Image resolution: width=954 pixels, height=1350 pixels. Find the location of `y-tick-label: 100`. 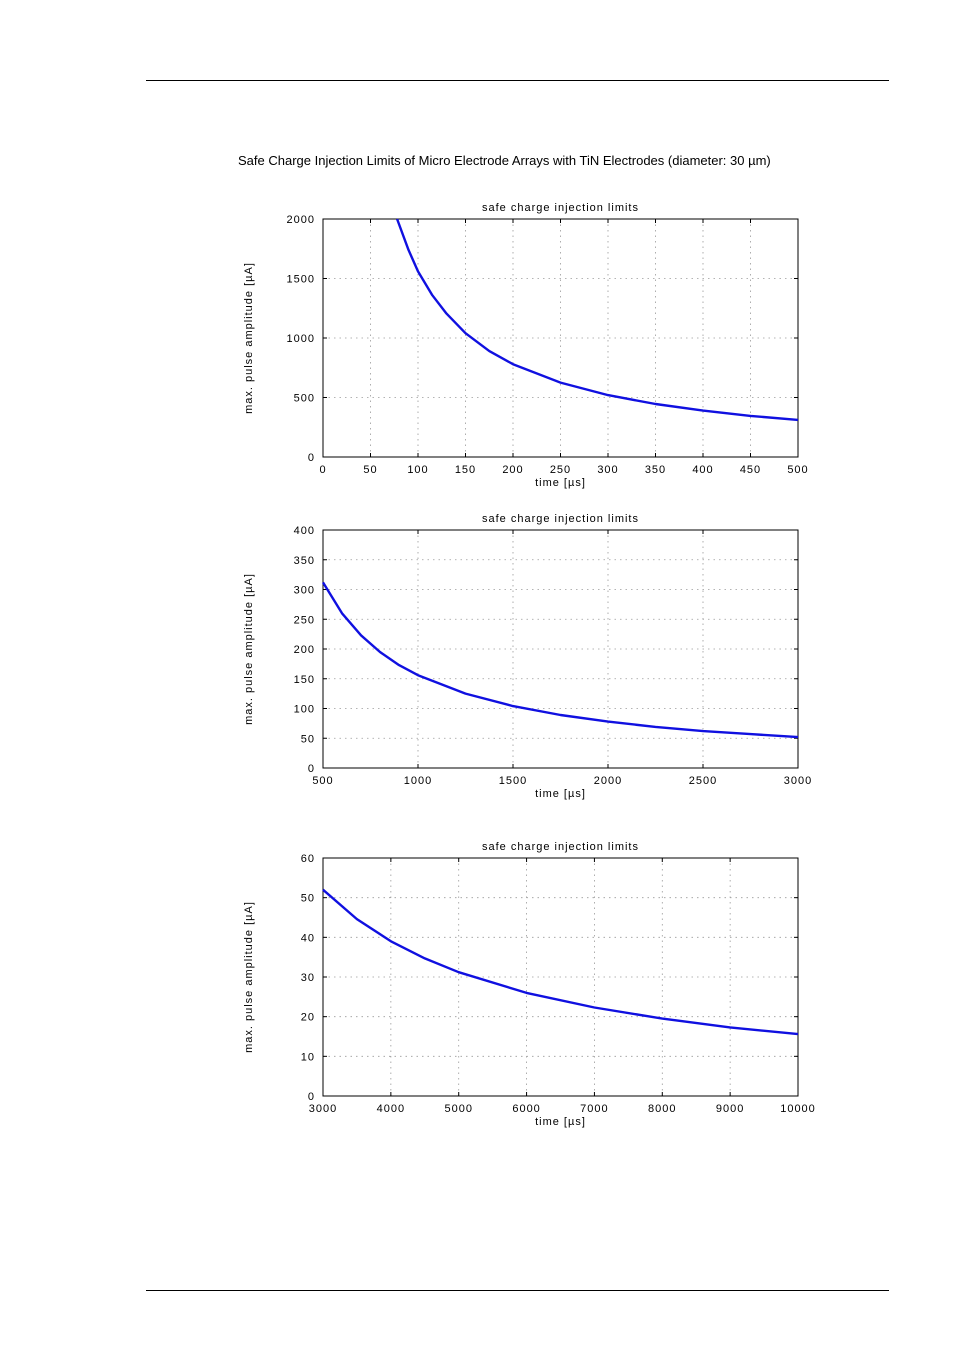

y-tick-label: 100 is located at coordinates (304, 710).